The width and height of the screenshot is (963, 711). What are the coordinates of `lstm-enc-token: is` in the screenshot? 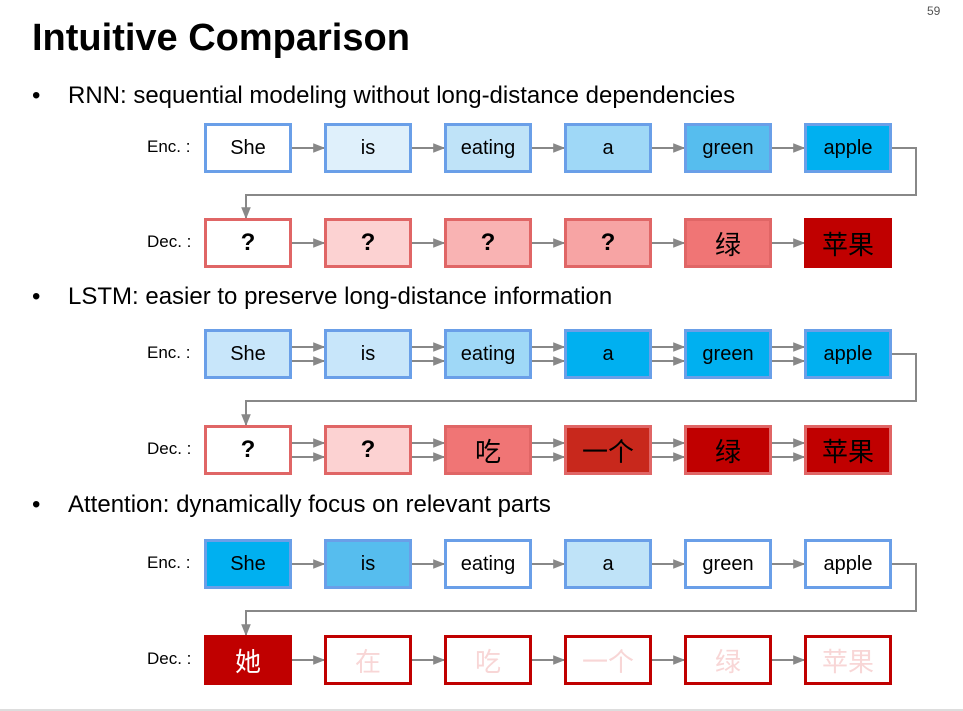 It's located at (368, 354).